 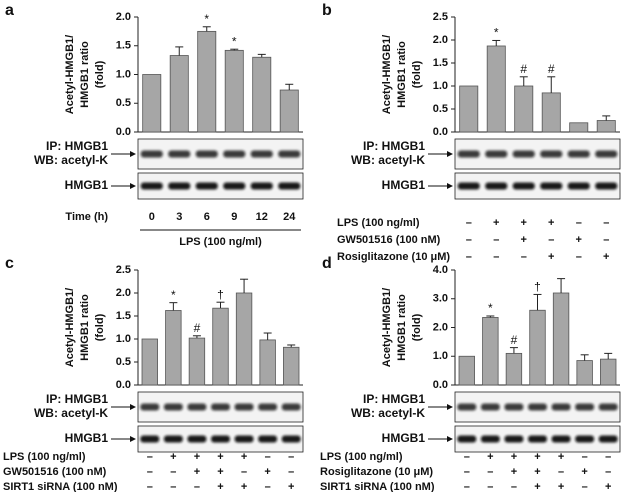 What do you see at coordinates (123, 132) in the screenshot?
I see `y-tick-label: 0.0` at bounding box center [123, 132].